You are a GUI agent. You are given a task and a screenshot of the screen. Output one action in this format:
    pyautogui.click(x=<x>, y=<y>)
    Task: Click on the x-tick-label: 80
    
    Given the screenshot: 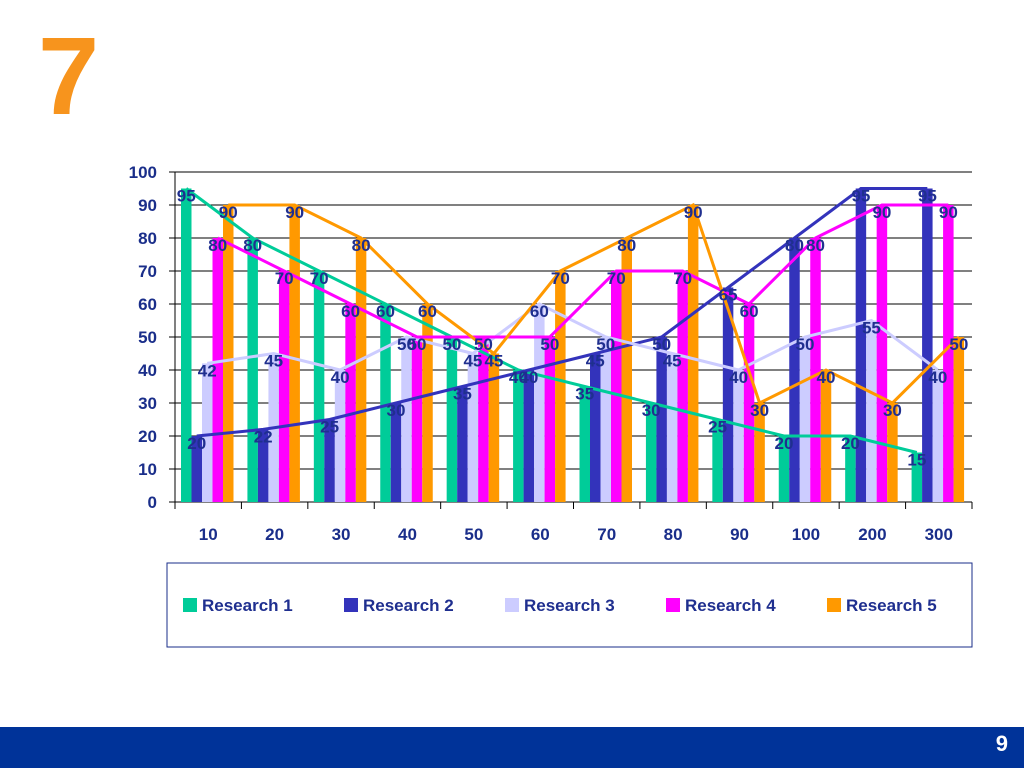 What is the action you would take?
    pyautogui.click(x=673, y=534)
    